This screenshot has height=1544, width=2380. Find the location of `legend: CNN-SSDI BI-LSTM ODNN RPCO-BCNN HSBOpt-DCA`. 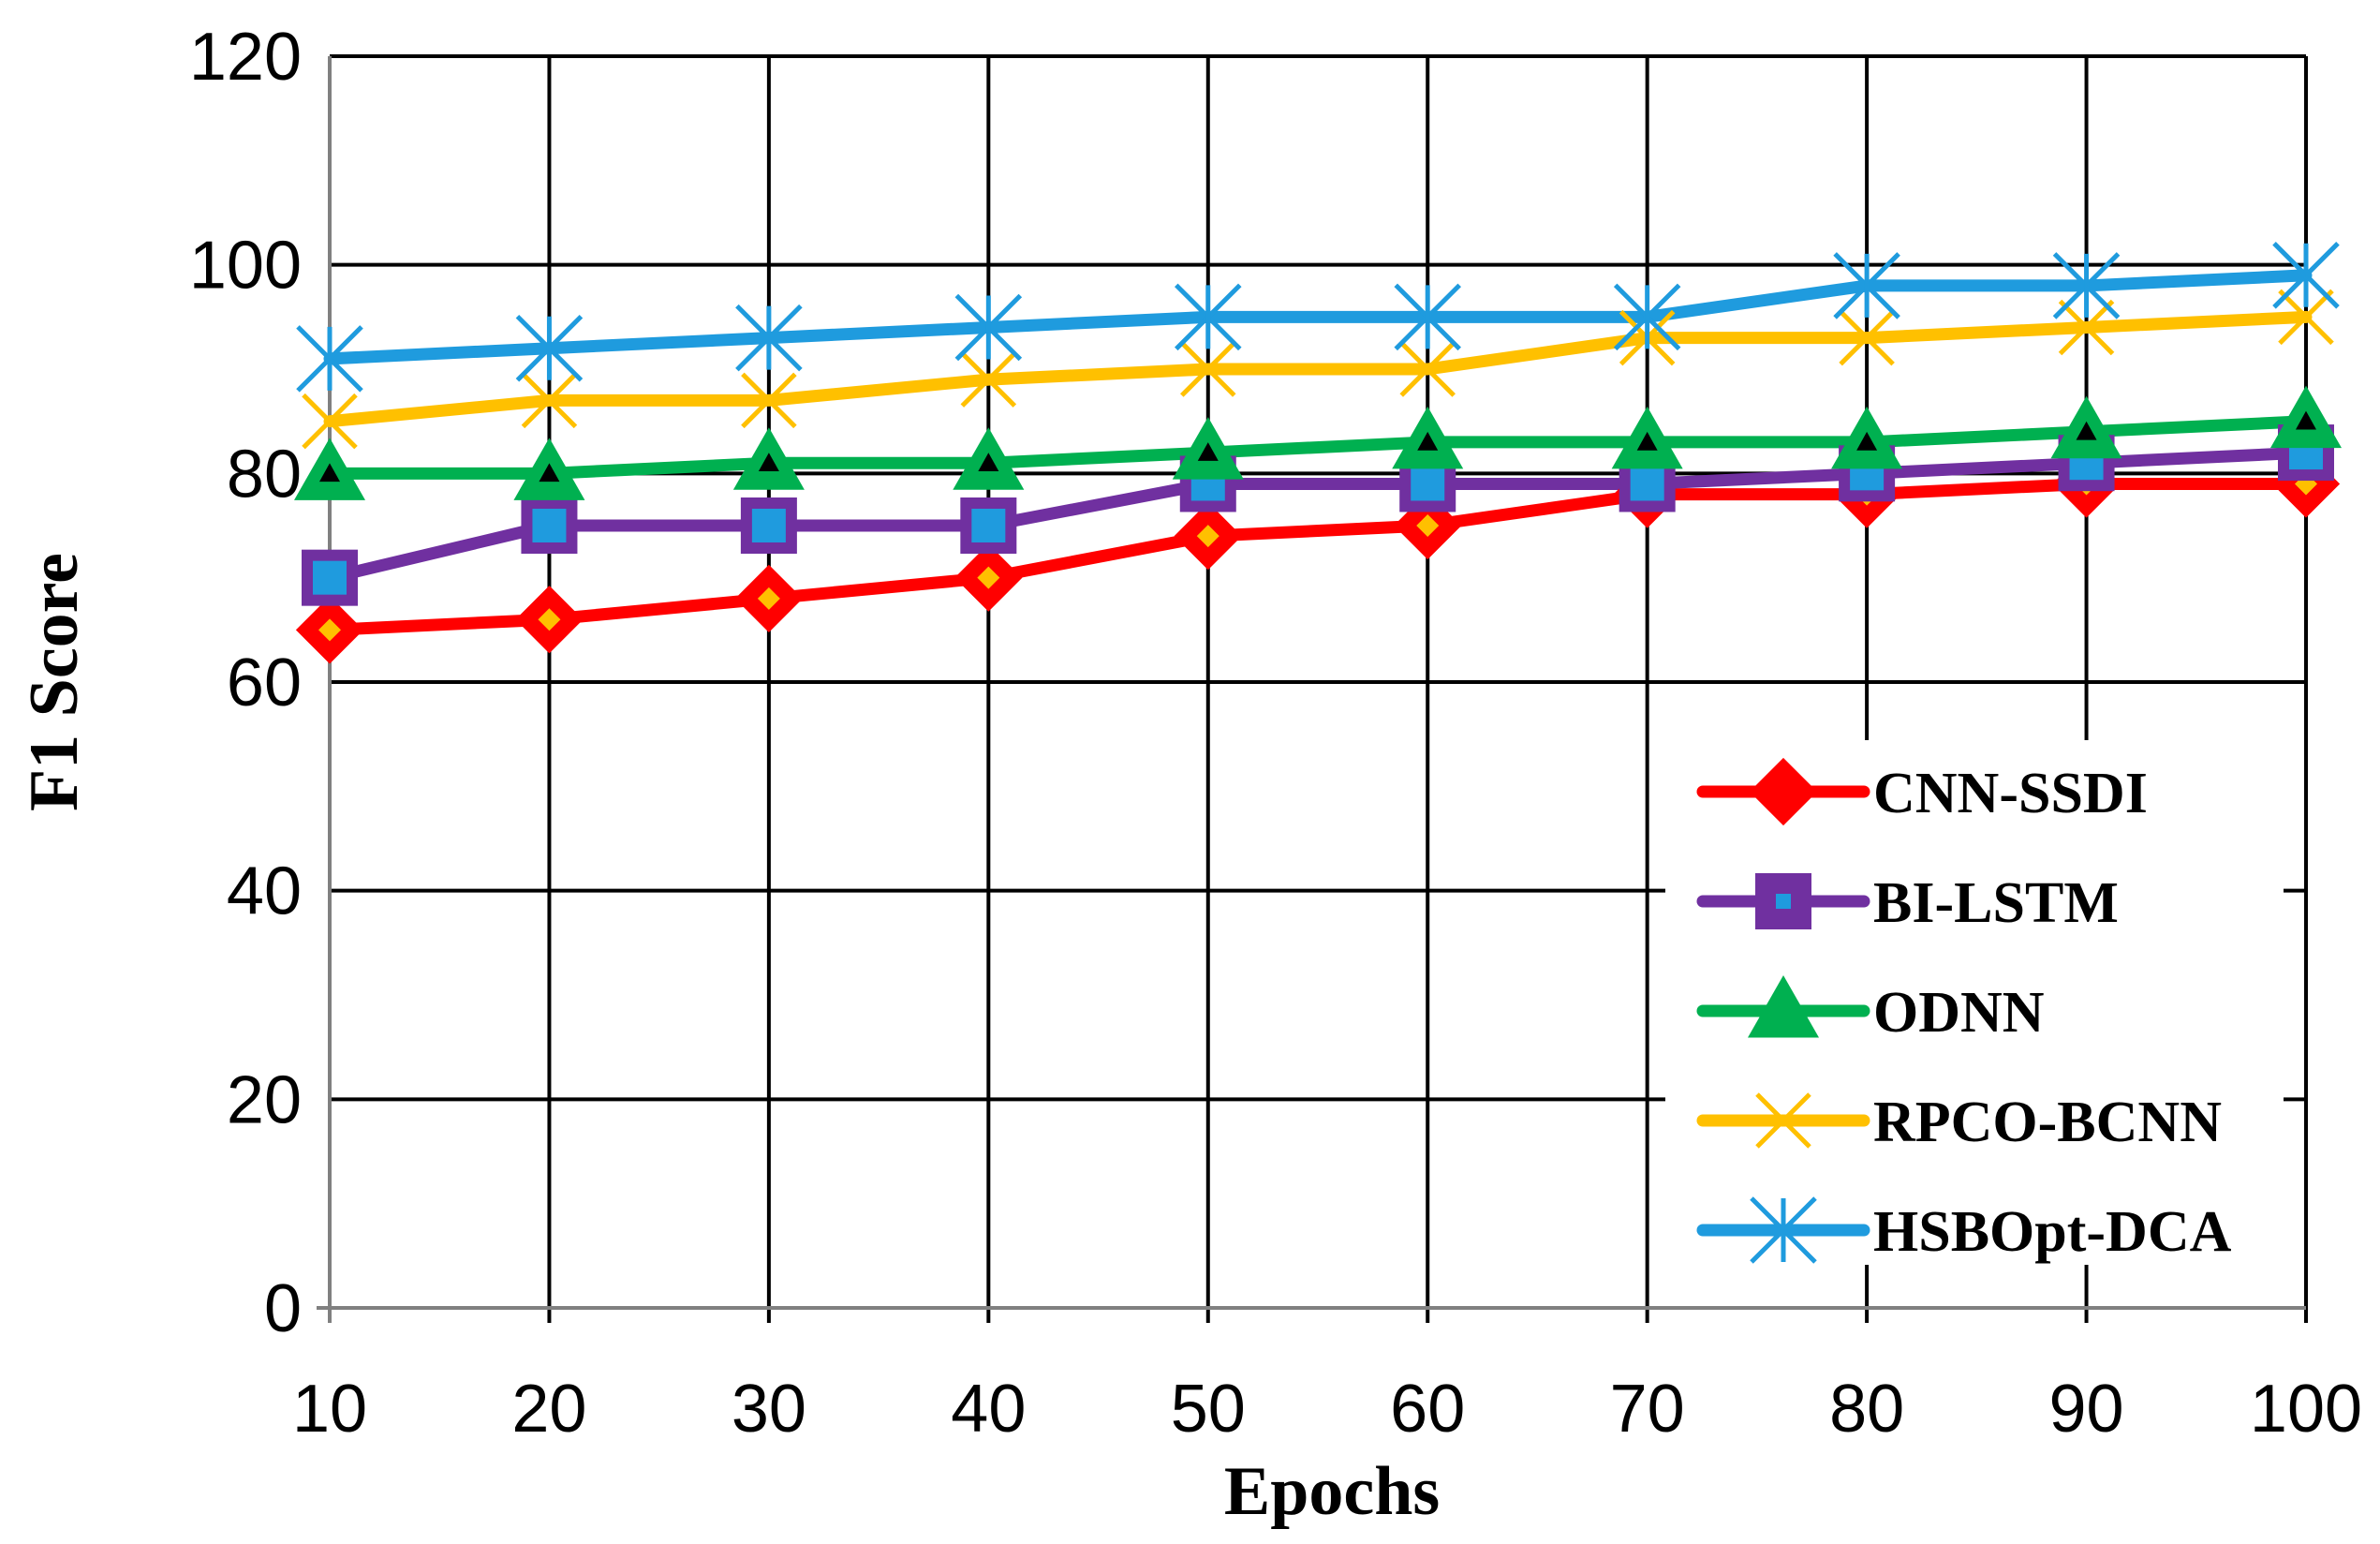

legend: CNN-SSDI BI-LSTM ODNN RPCO-BCNN HSBOpt-DCA is located at coordinates (1974, 1002).